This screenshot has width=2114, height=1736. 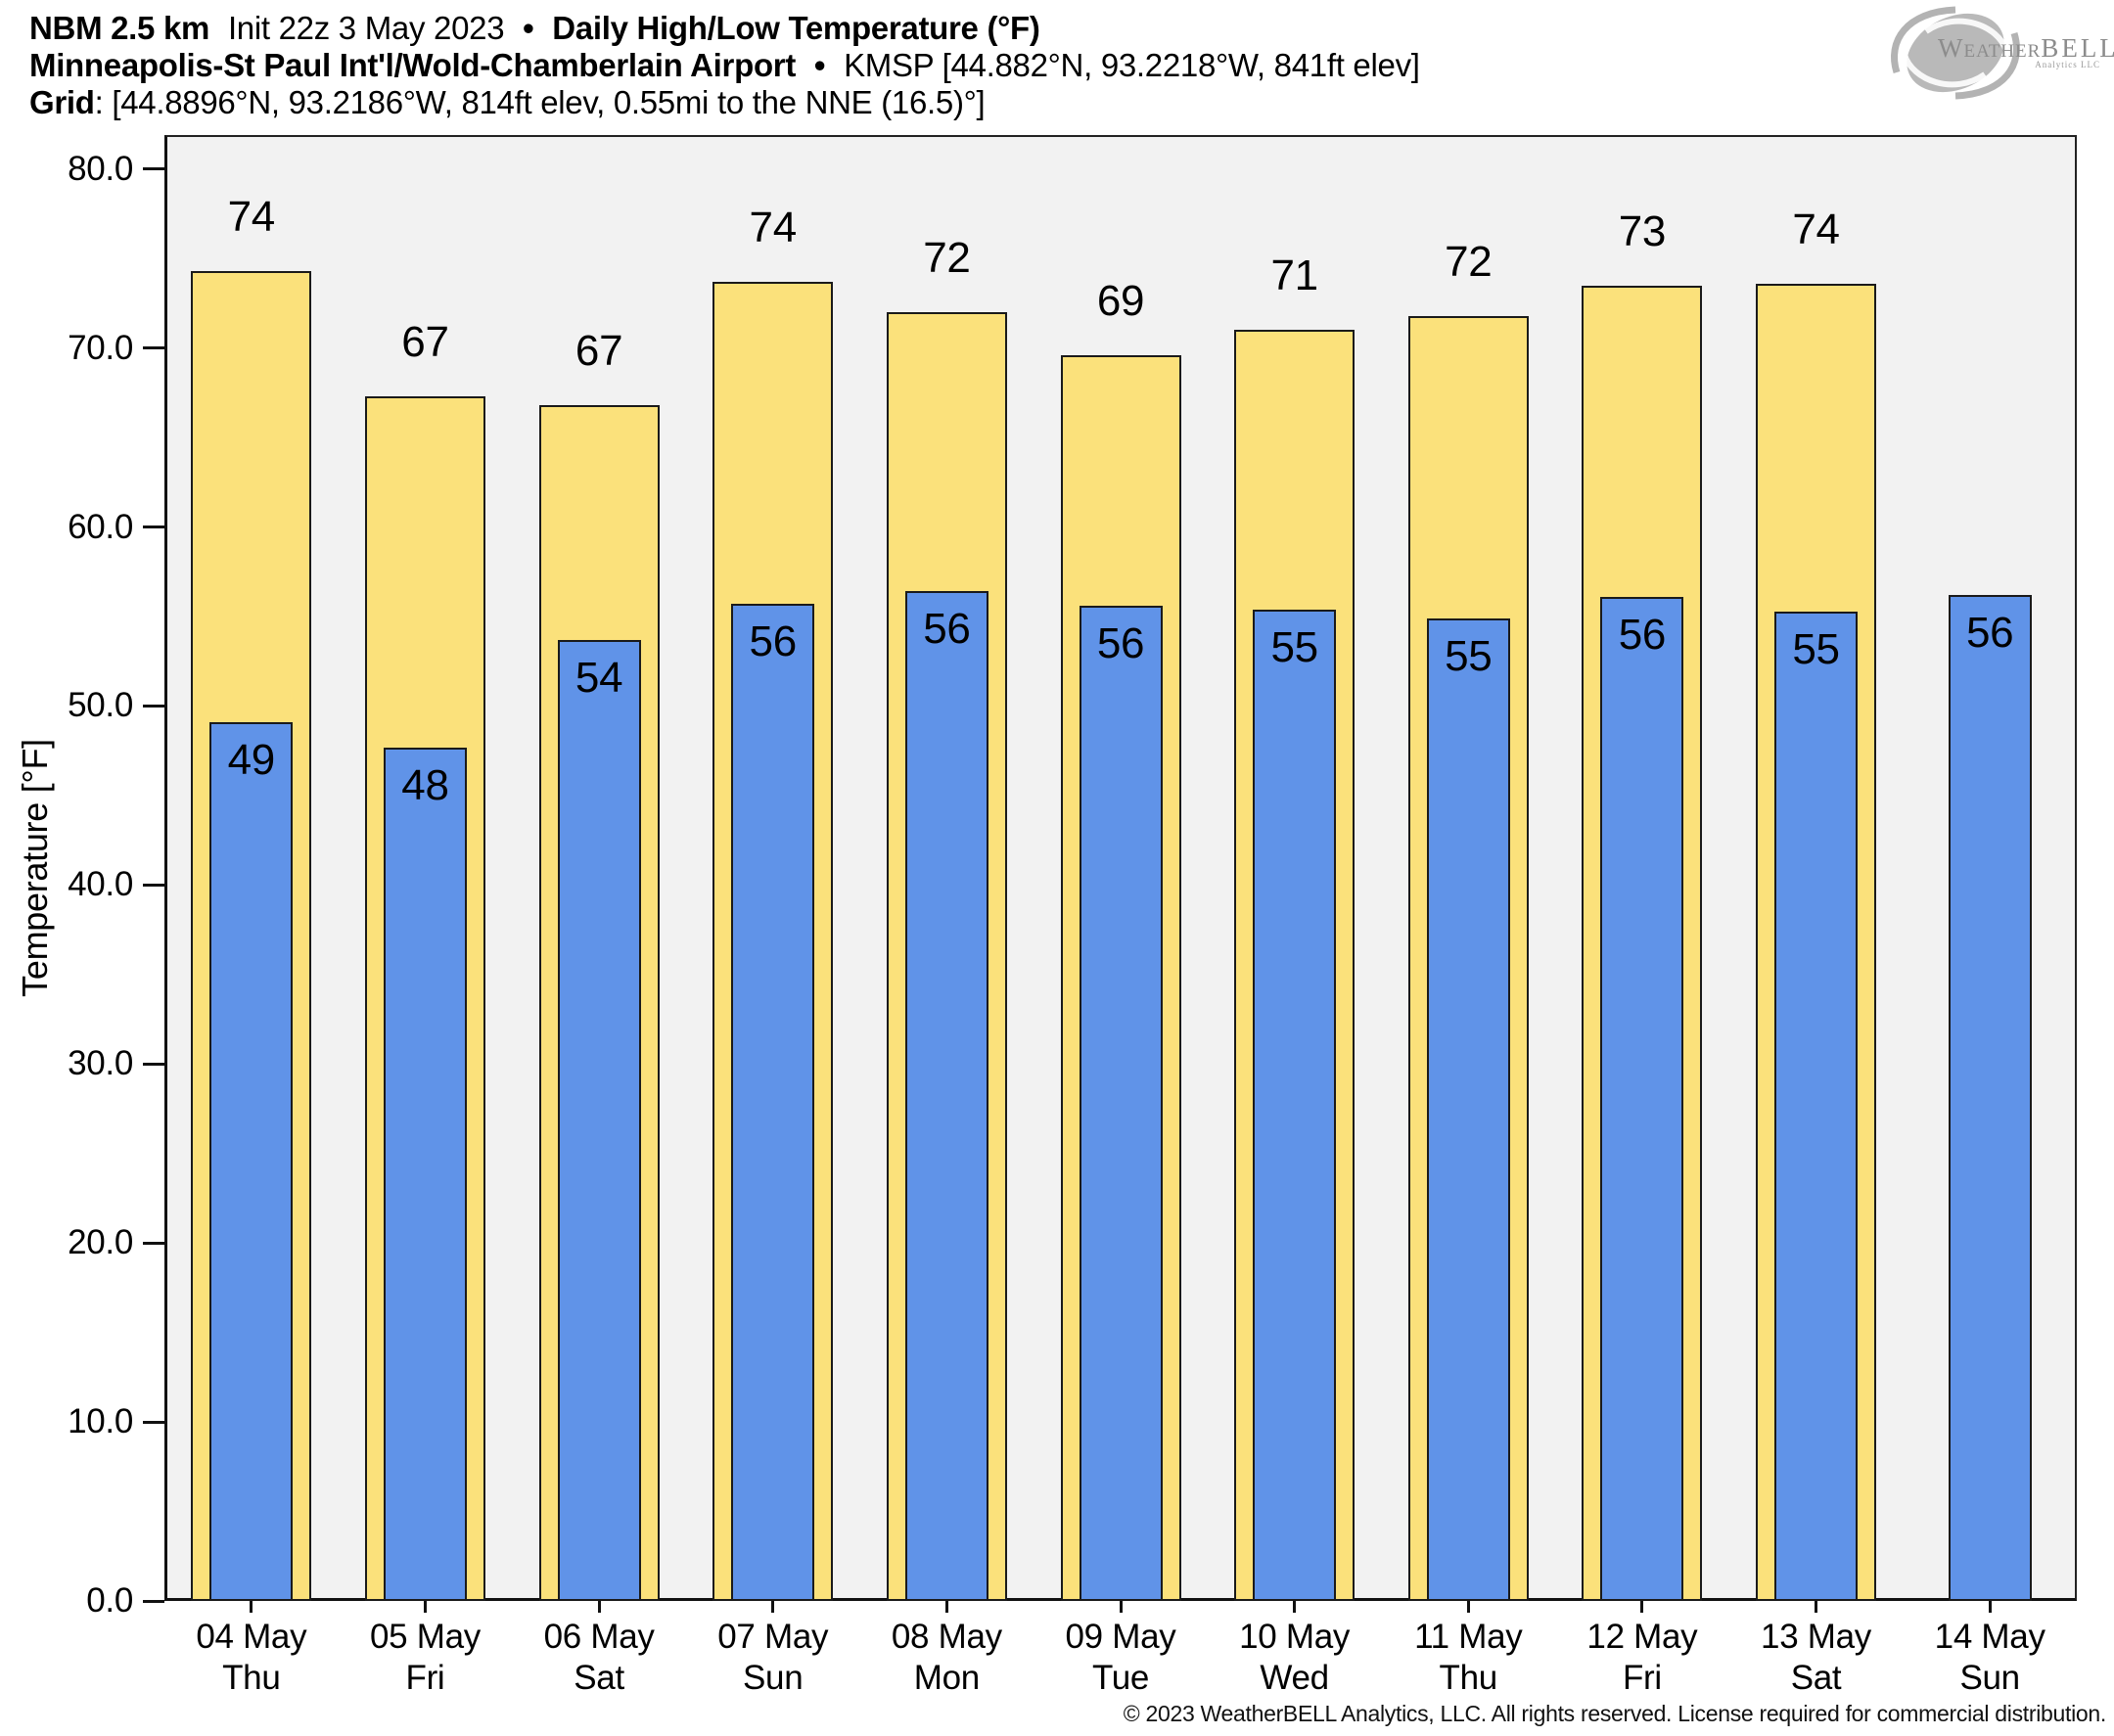 I want to click on high-value-label: 71, so click(x=1294, y=275).